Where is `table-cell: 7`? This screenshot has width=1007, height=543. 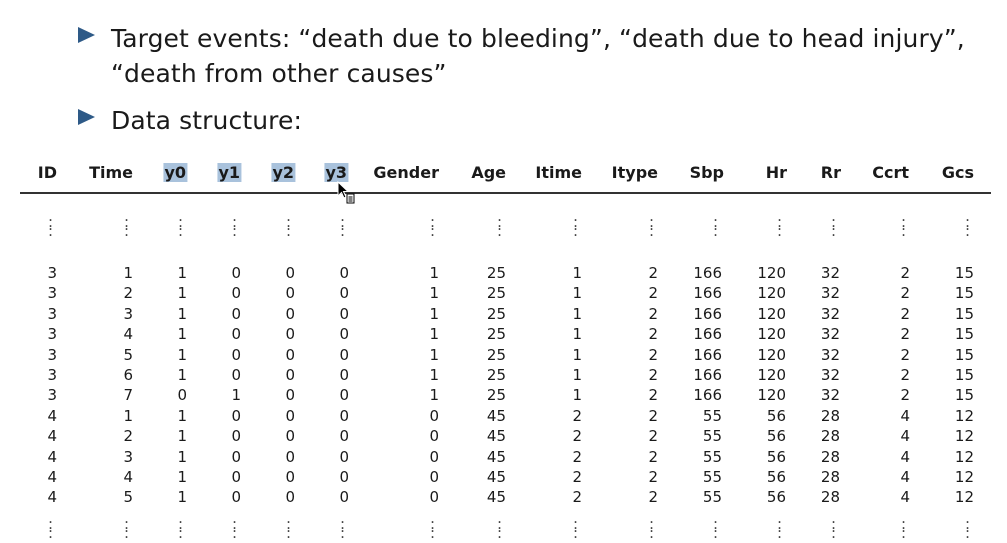
table-cell: 7 is located at coordinates (128, 395).